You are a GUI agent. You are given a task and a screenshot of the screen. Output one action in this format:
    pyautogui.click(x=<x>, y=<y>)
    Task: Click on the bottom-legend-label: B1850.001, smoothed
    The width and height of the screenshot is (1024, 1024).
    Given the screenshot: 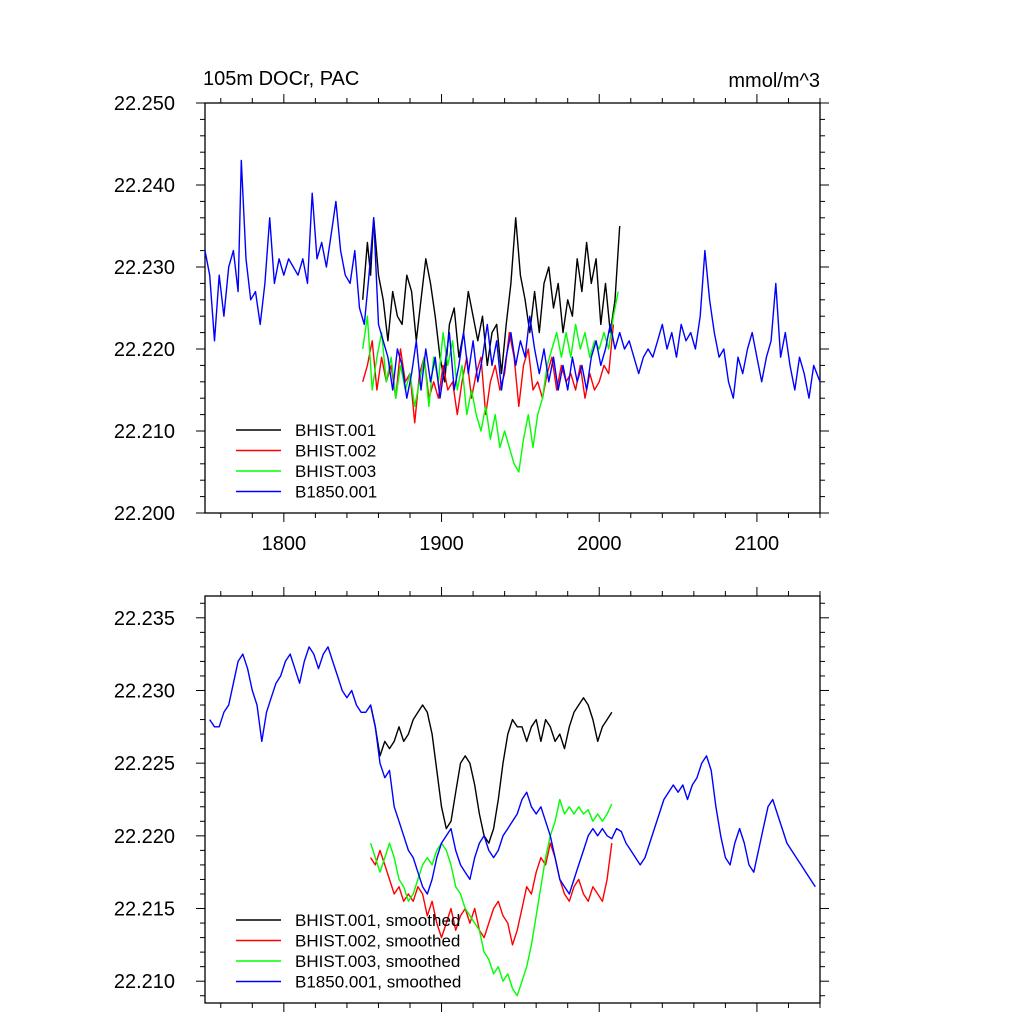 What is the action you would take?
    pyautogui.click(x=378, y=982)
    